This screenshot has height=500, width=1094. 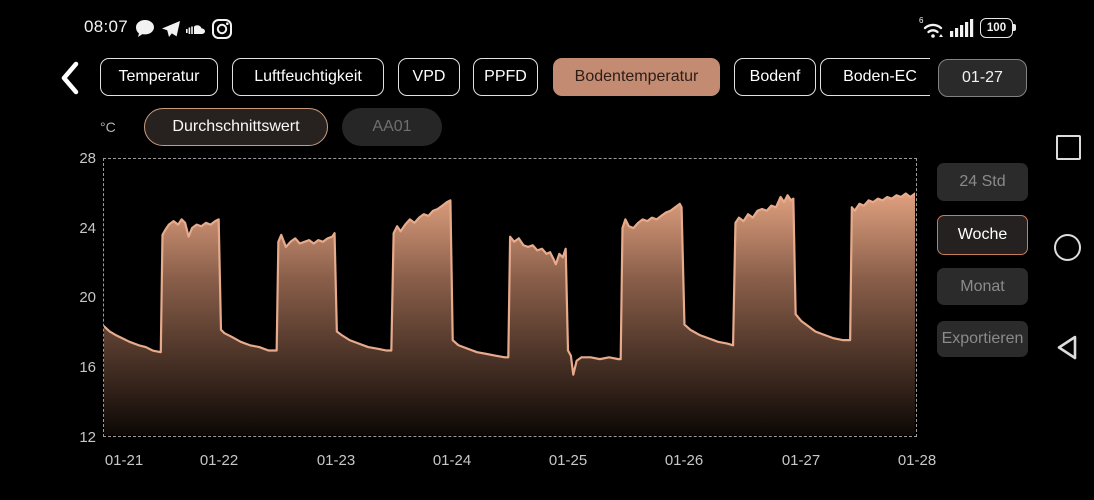 I want to click on tab-vpd: VPD, so click(x=429, y=77).